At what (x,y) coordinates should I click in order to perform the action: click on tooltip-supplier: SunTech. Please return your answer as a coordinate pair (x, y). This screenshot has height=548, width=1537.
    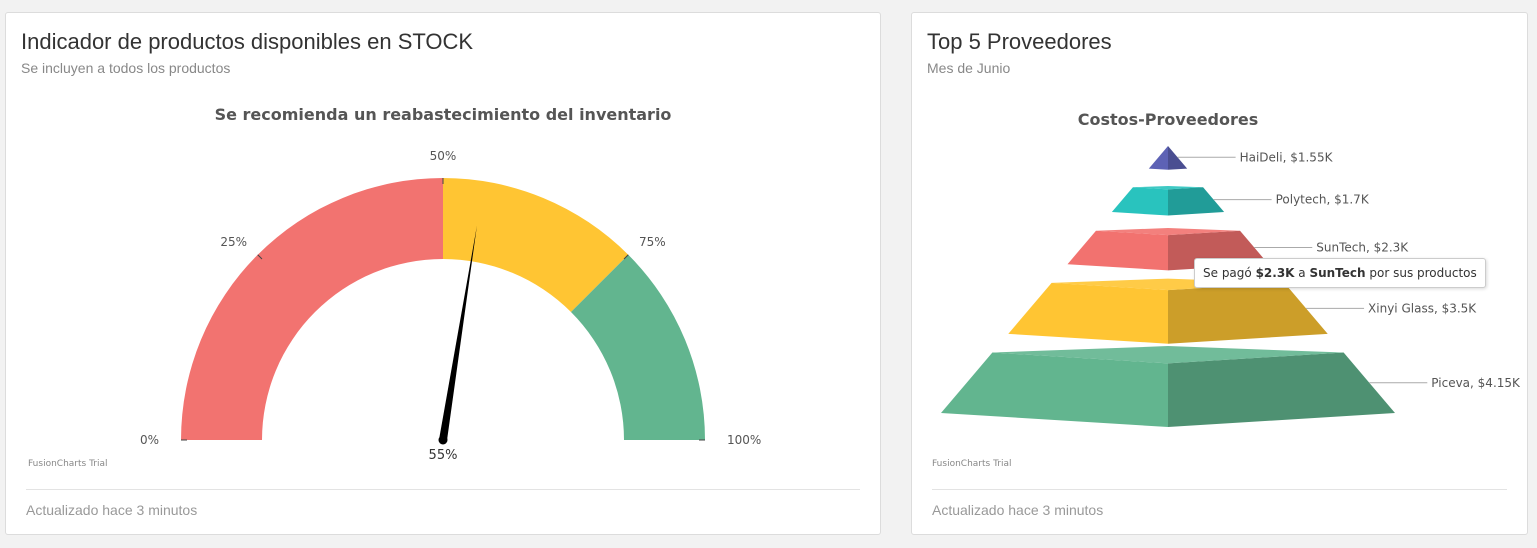
    Looking at the image, I should click on (1337, 273).